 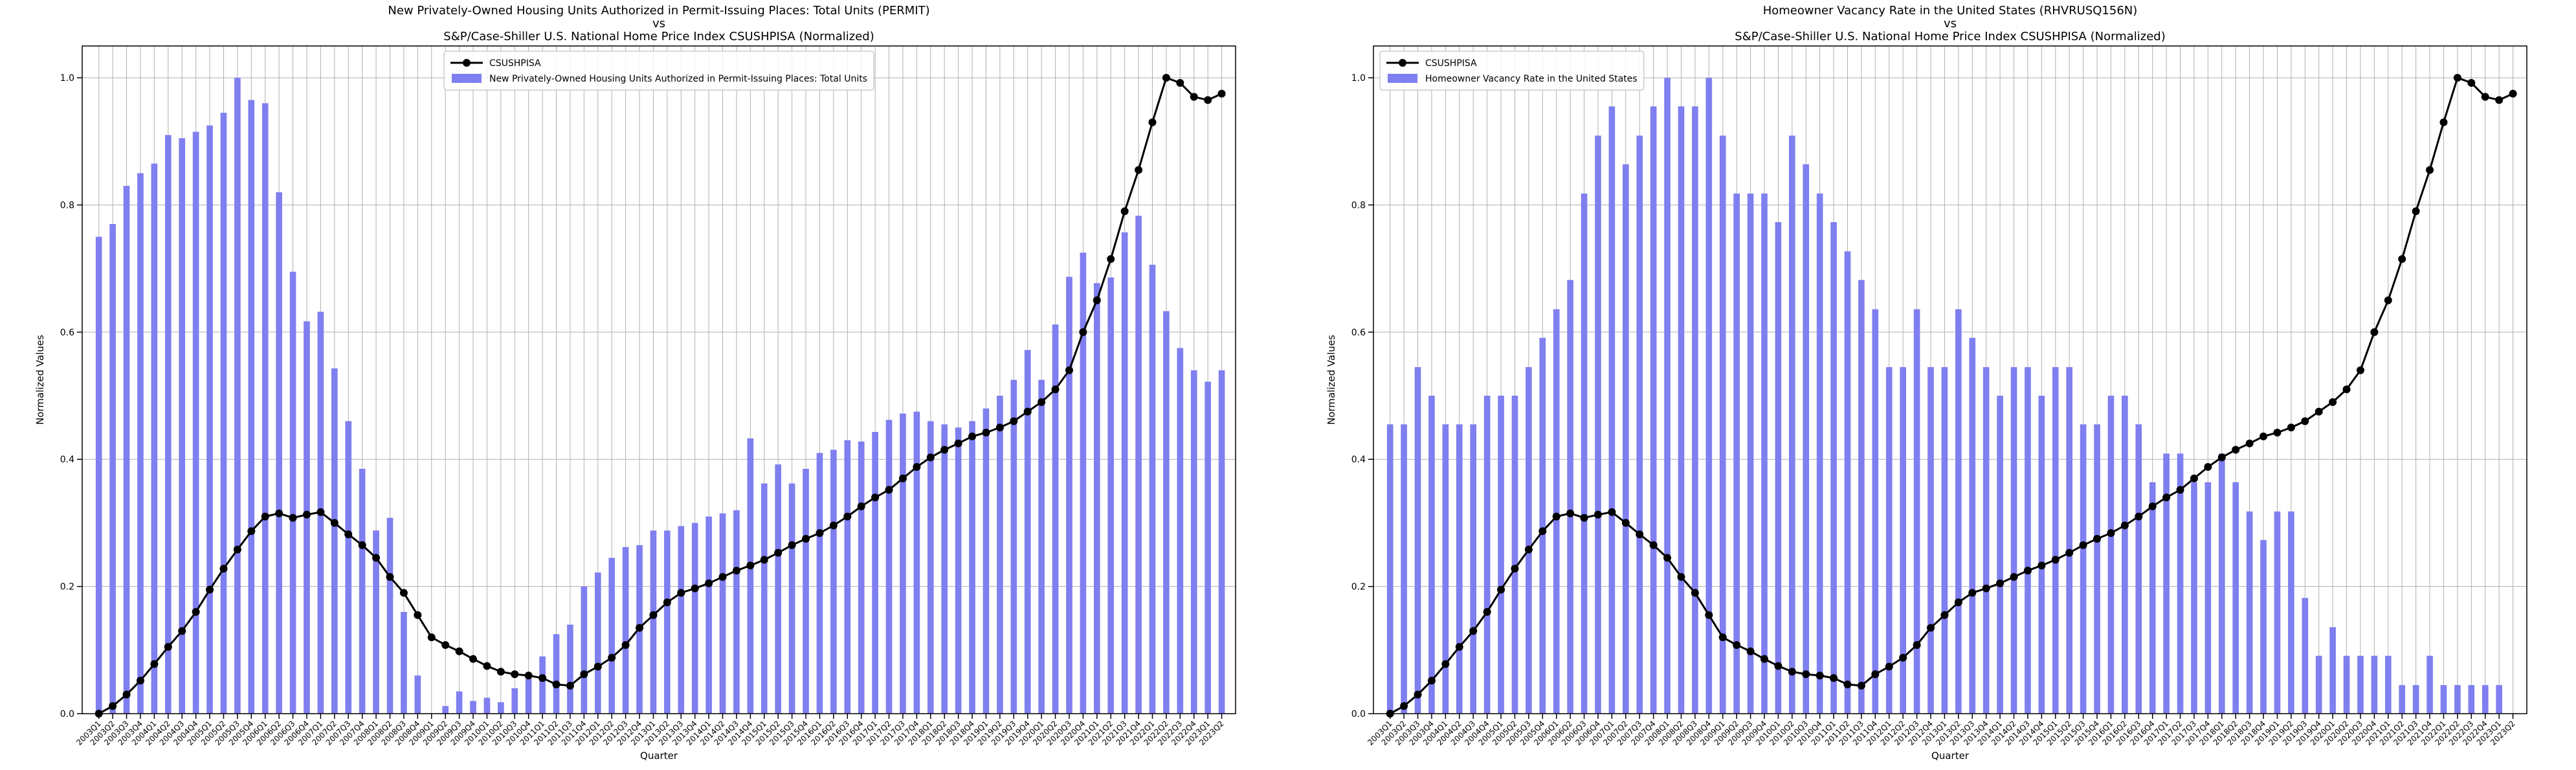 I want to click on y-tick-label: 0.8, so click(x=67, y=205).